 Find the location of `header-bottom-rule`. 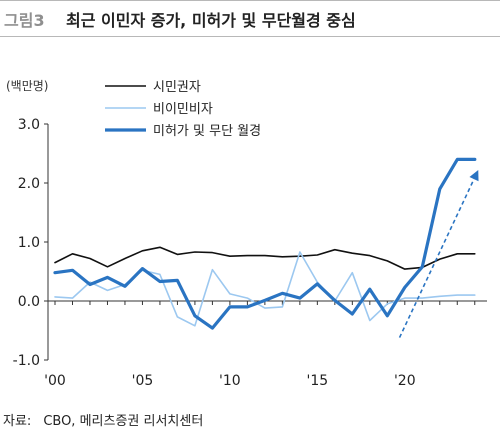

header-bottom-rule is located at coordinates (250, 36).